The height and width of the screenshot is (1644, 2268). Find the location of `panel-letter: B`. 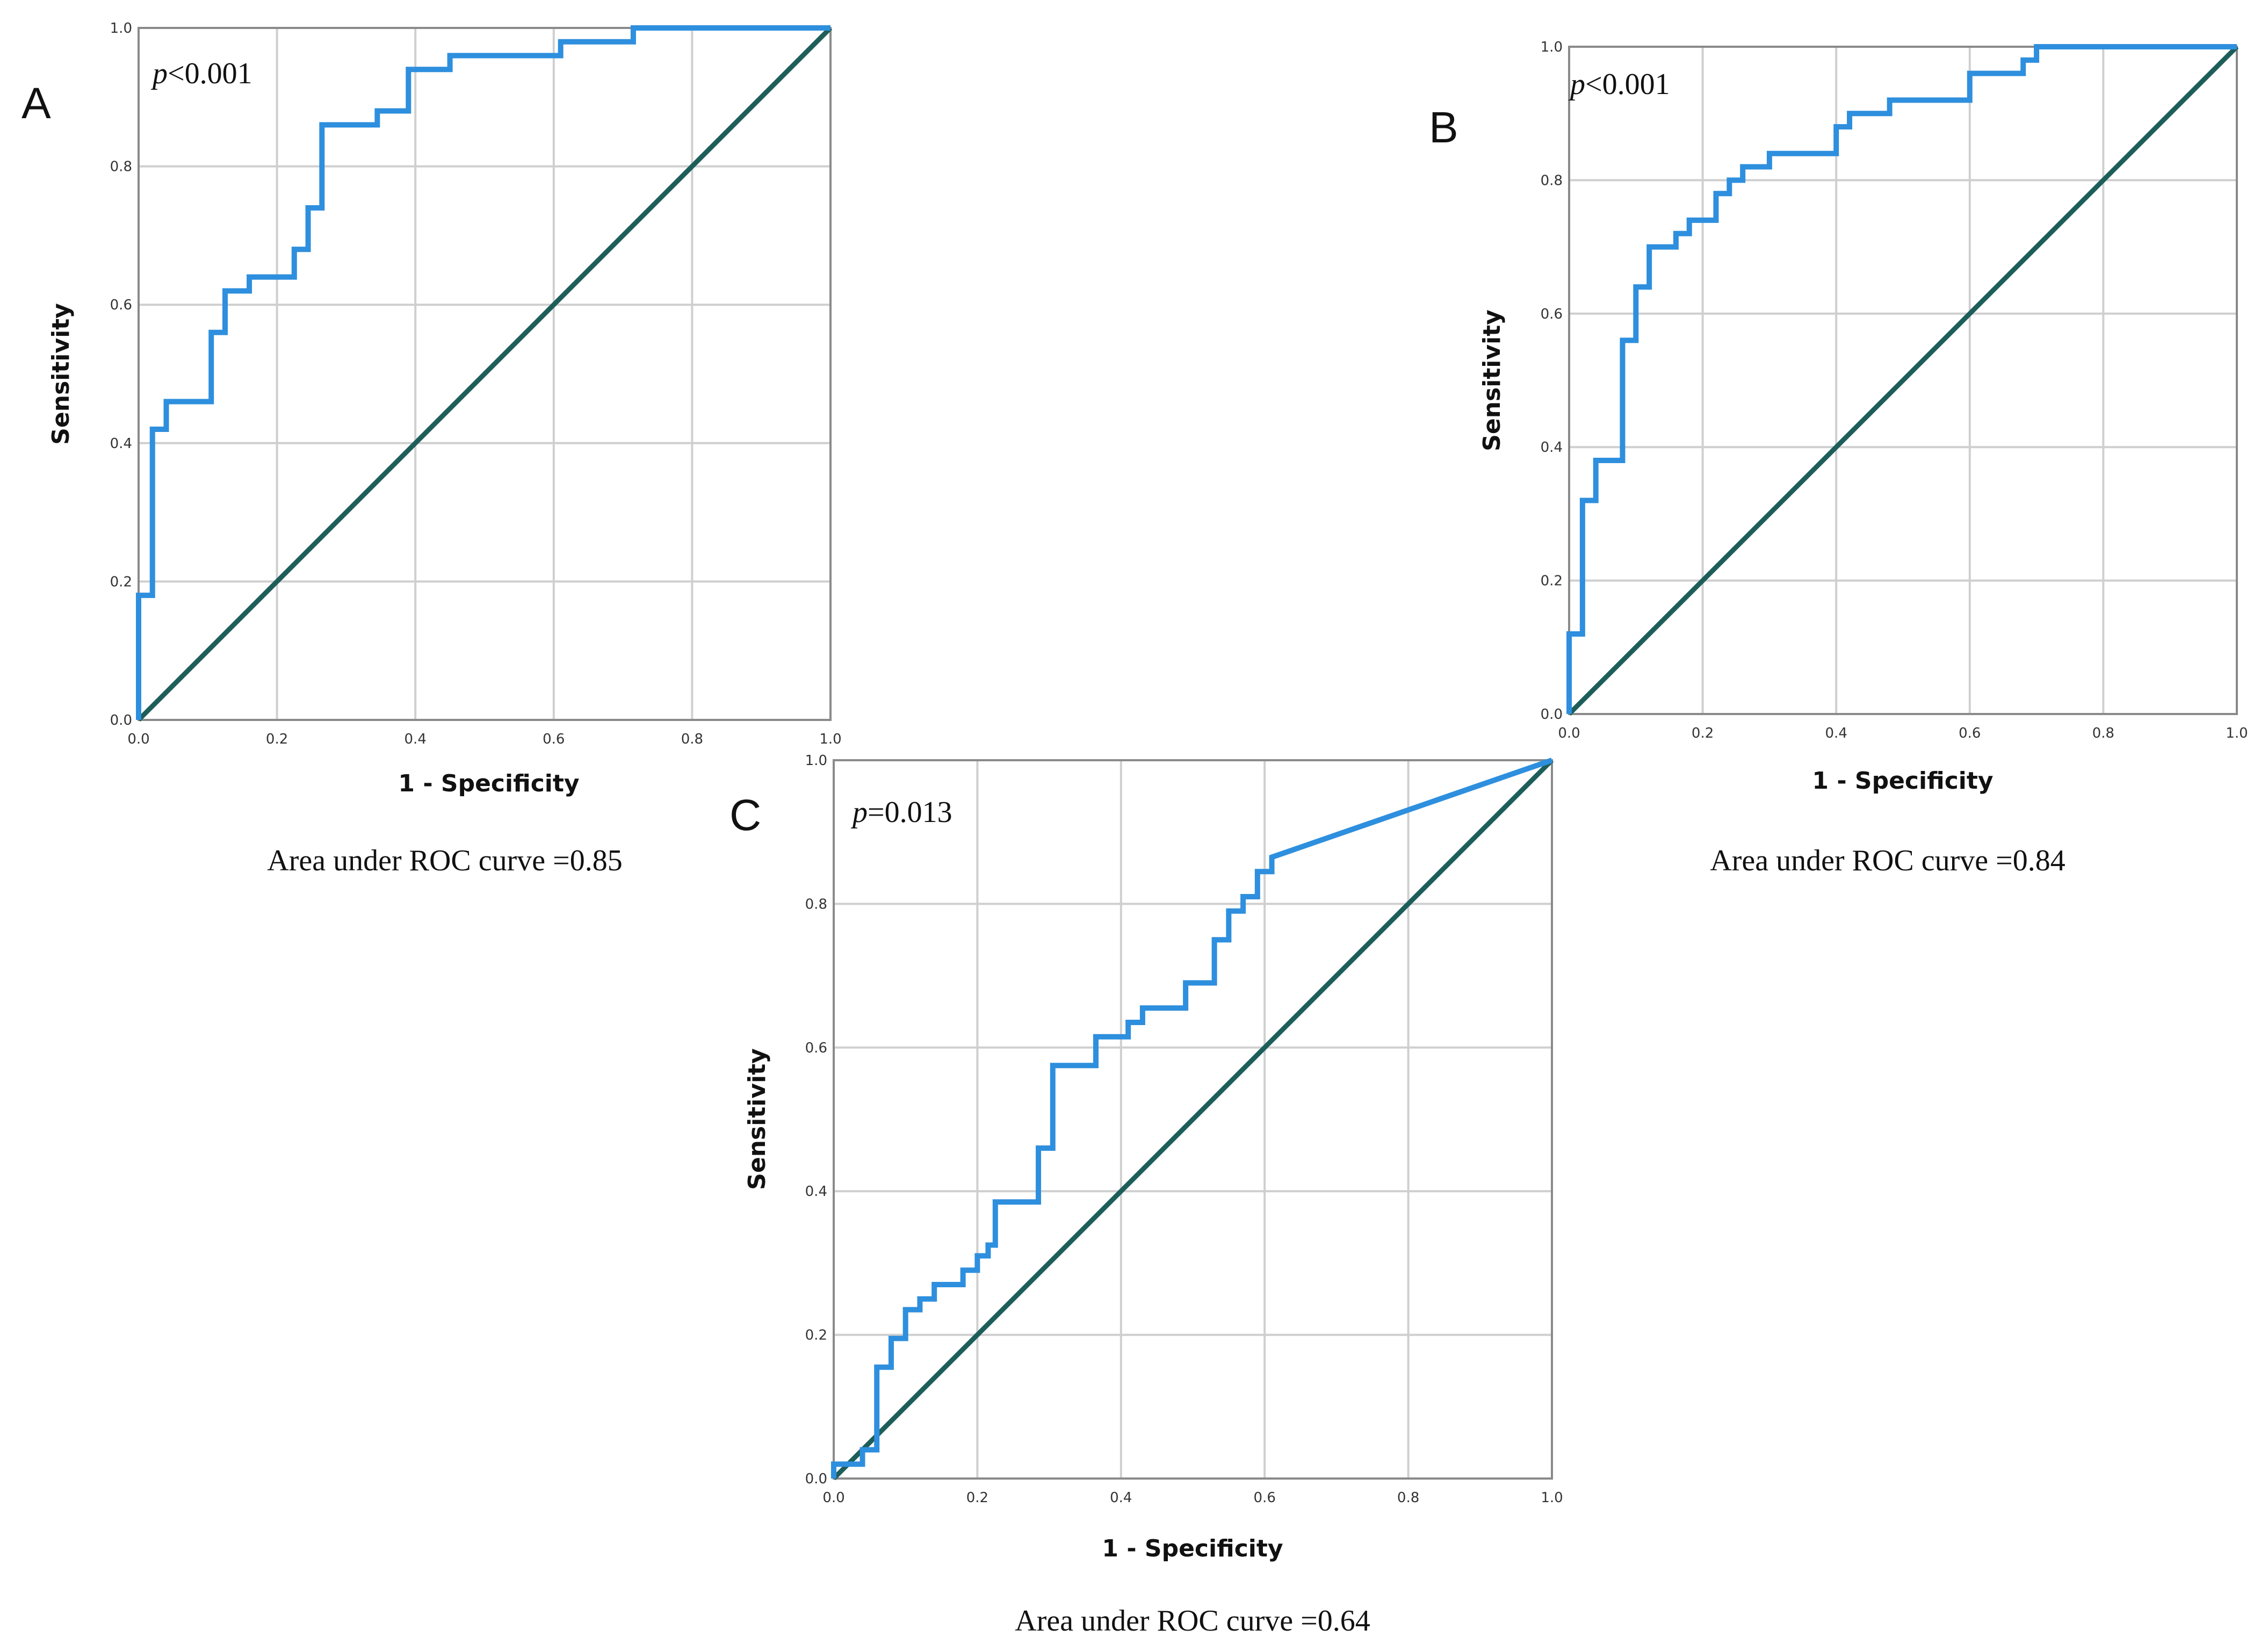

panel-letter: B is located at coordinates (1443, 127).